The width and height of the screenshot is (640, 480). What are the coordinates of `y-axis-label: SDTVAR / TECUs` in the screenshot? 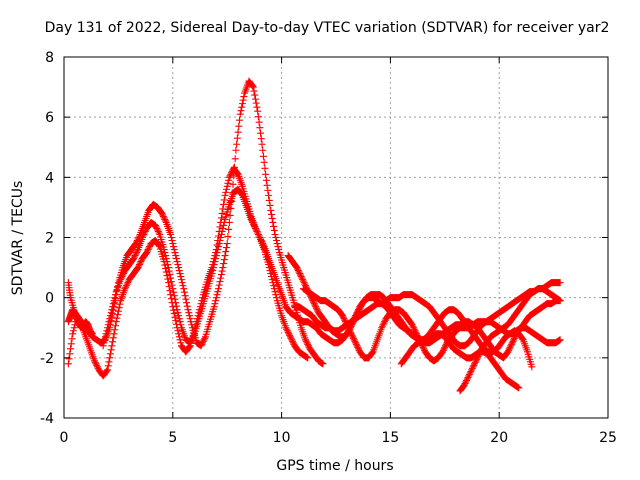 It's located at (18, 238).